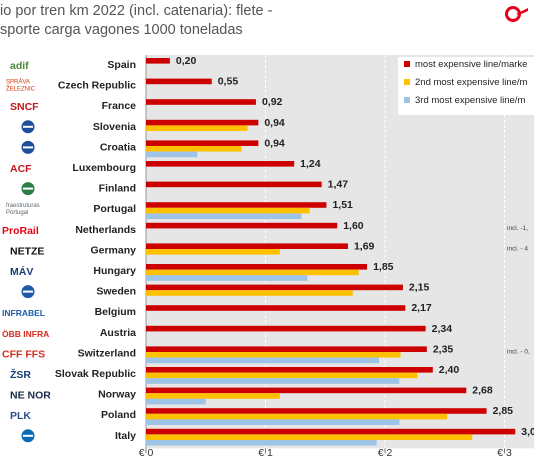  What do you see at coordinates (228, 82) in the screenshot?
I see `data-label-czech-republic: 0,55` at bounding box center [228, 82].